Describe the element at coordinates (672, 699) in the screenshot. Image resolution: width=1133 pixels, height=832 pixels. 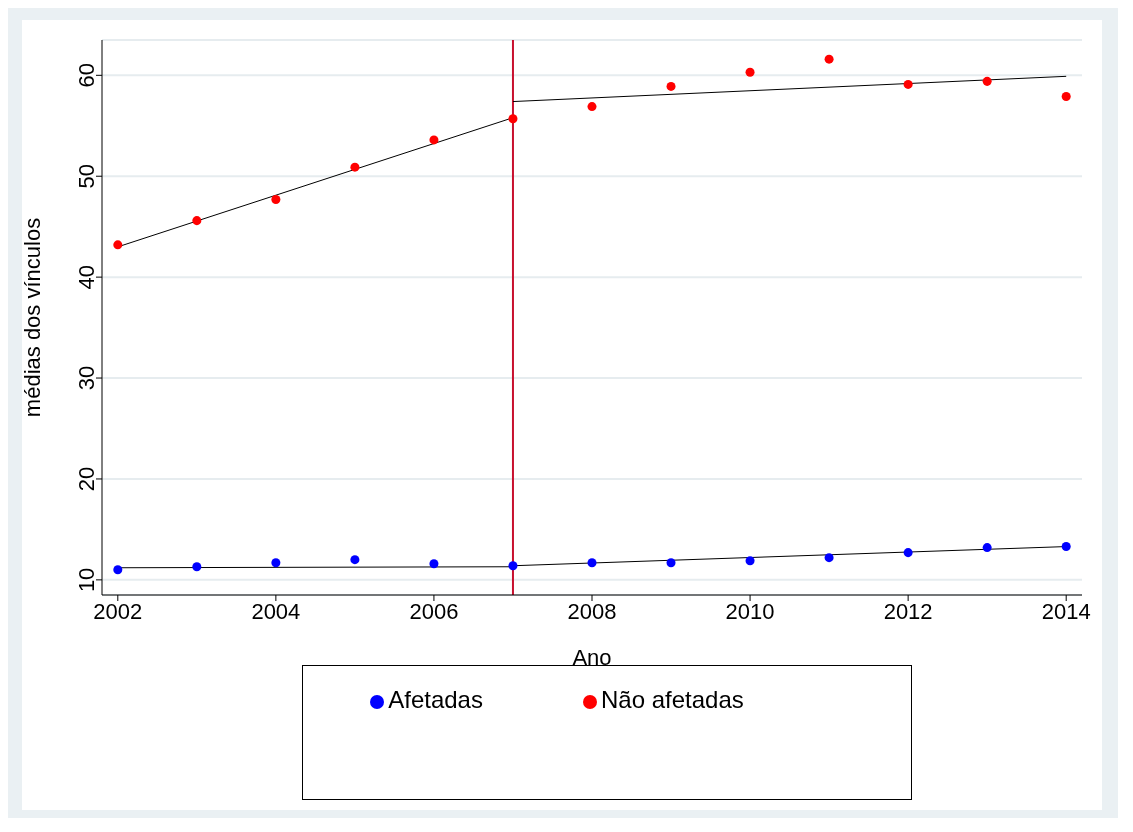
I see `legend-label: Não afetadas` at that location.